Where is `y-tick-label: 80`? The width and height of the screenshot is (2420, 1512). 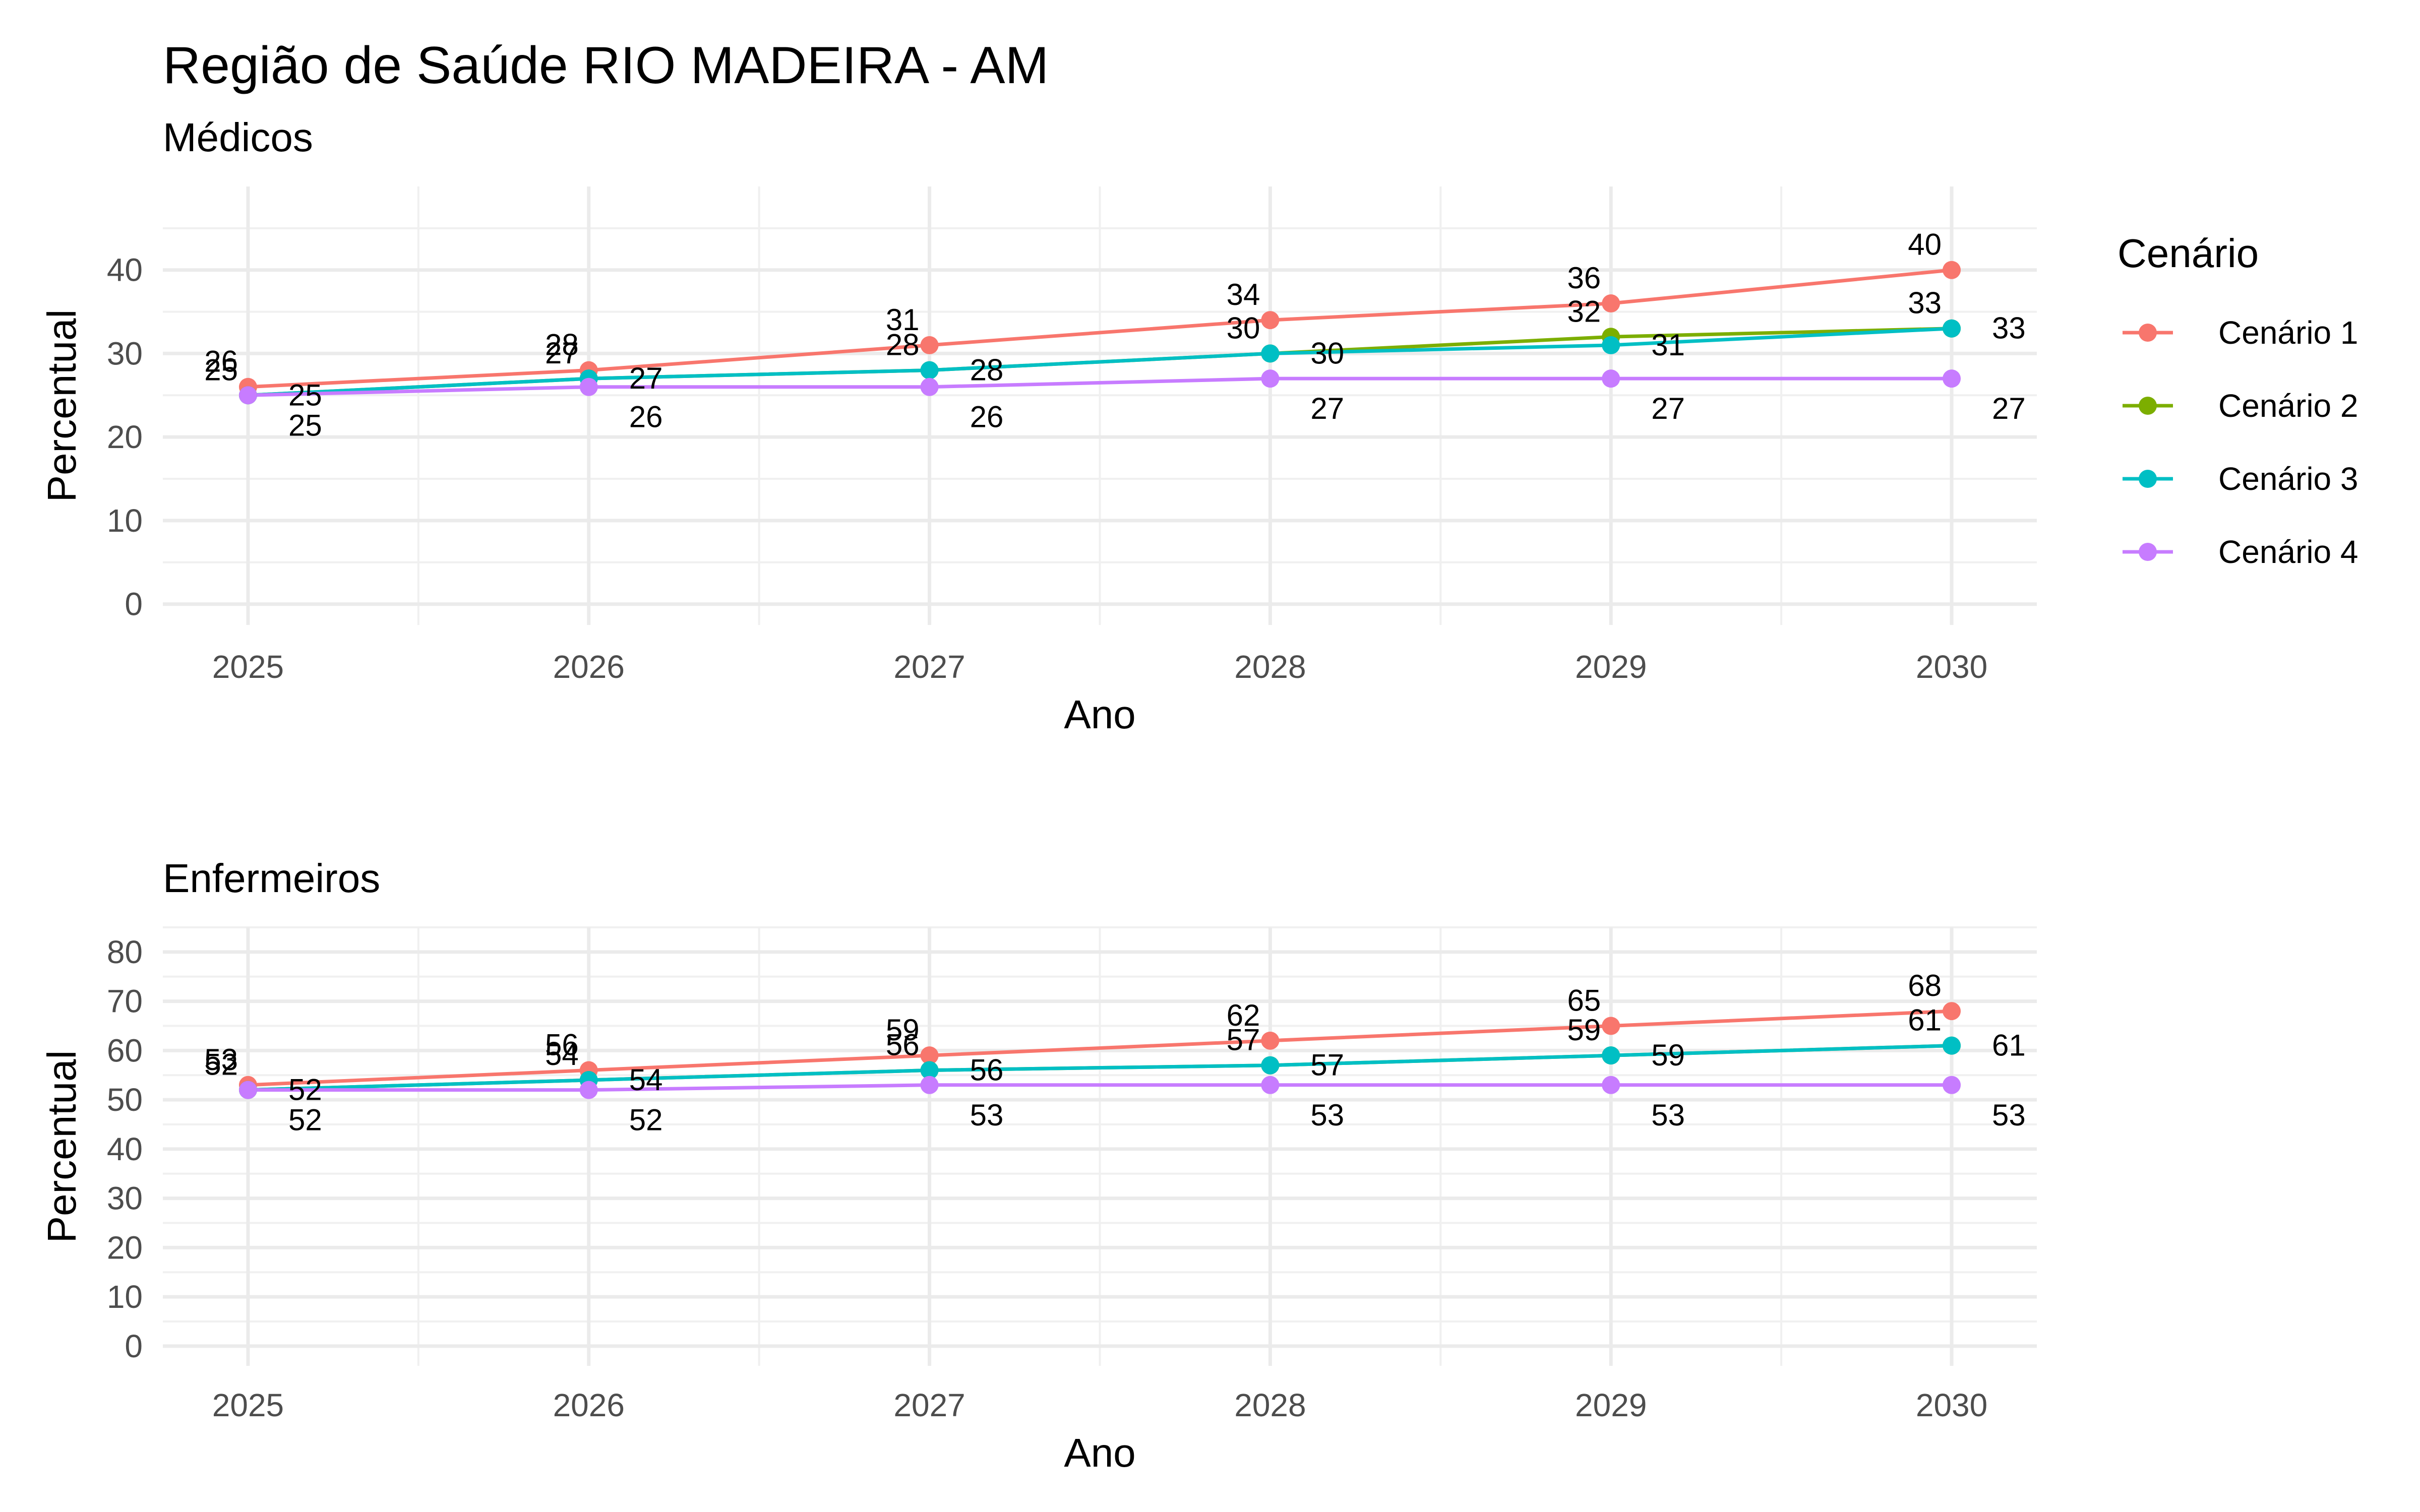 y-tick-label: 80 is located at coordinates (125, 952).